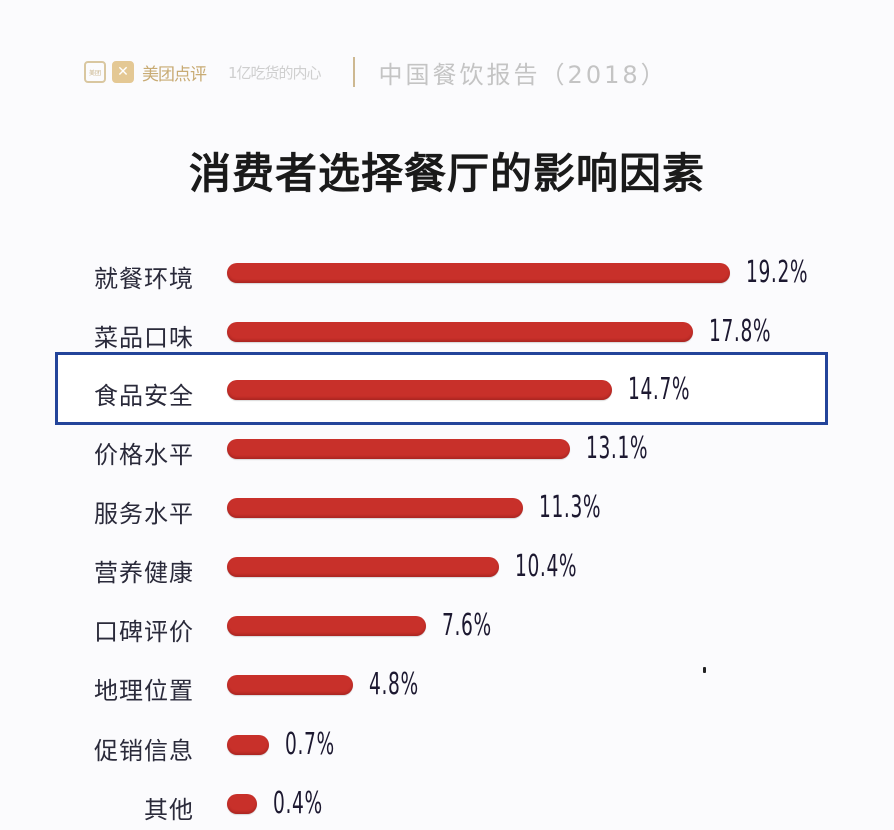 The image size is (894, 830). What do you see at coordinates (298, 803) in the screenshot?
I see `value-label: 0.4%` at bounding box center [298, 803].